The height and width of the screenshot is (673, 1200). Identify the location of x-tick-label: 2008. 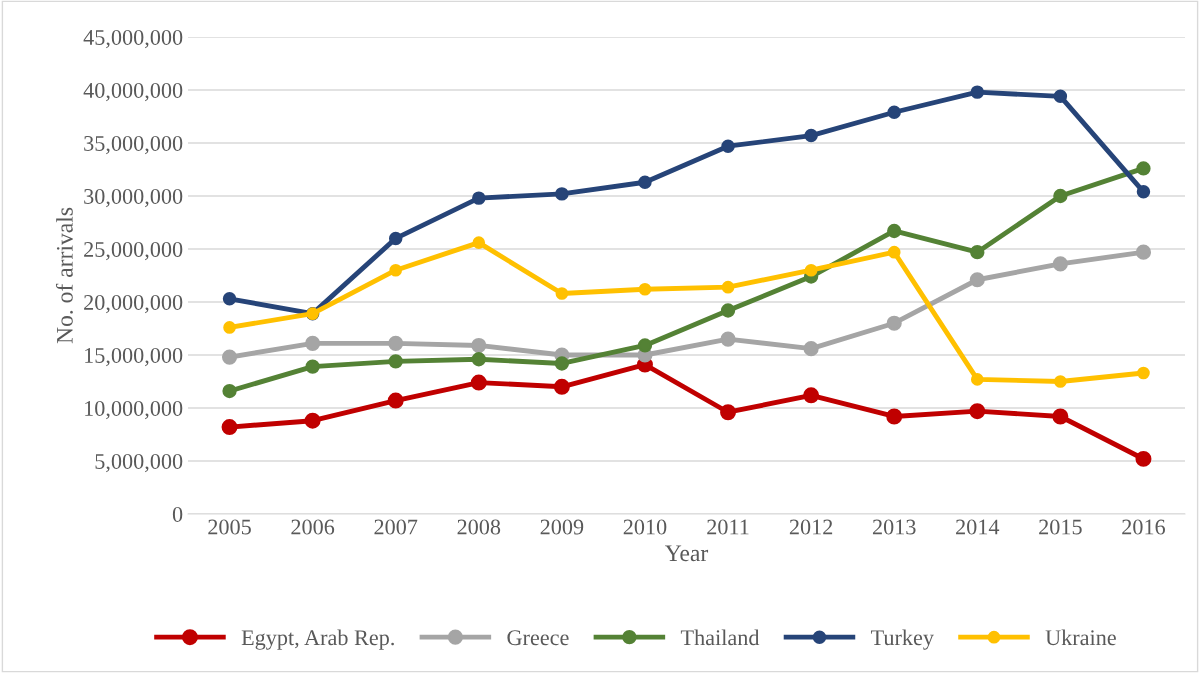
(479, 527).